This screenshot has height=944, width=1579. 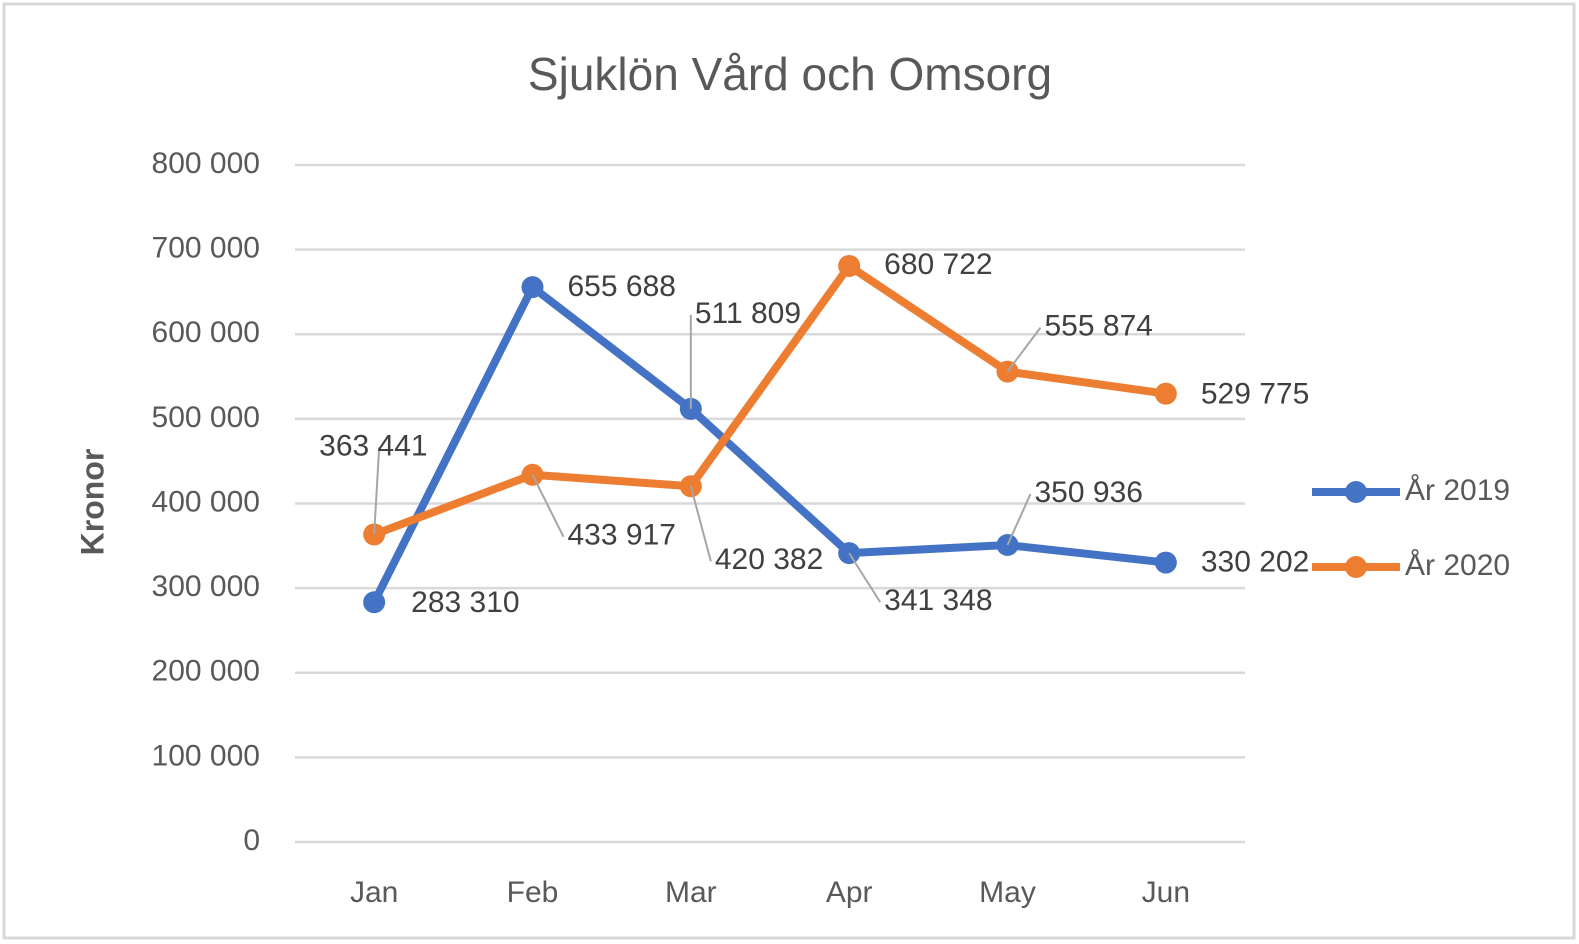 What do you see at coordinates (206, 671) in the screenshot?
I see `y-tick-label: 200 000` at bounding box center [206, 671].